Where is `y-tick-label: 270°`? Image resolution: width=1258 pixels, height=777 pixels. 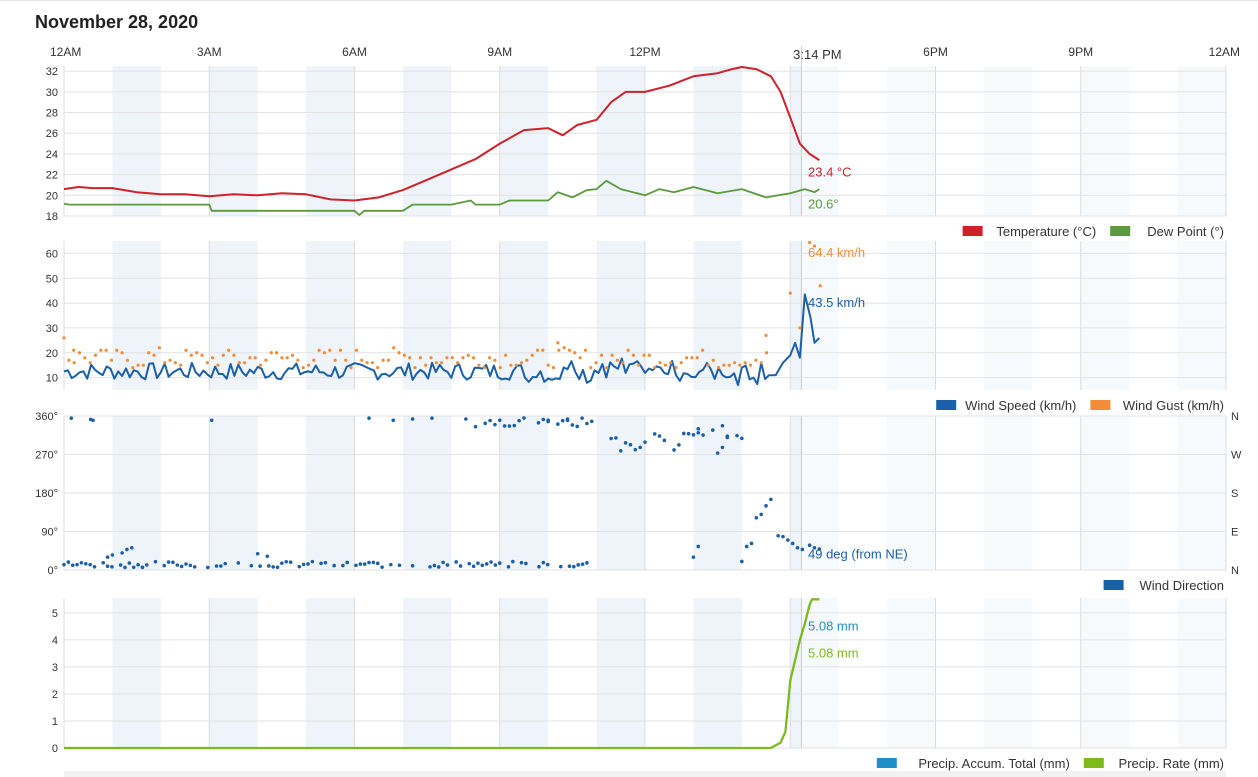
y-tick-label: 270° is located at coordinates (46, 456).